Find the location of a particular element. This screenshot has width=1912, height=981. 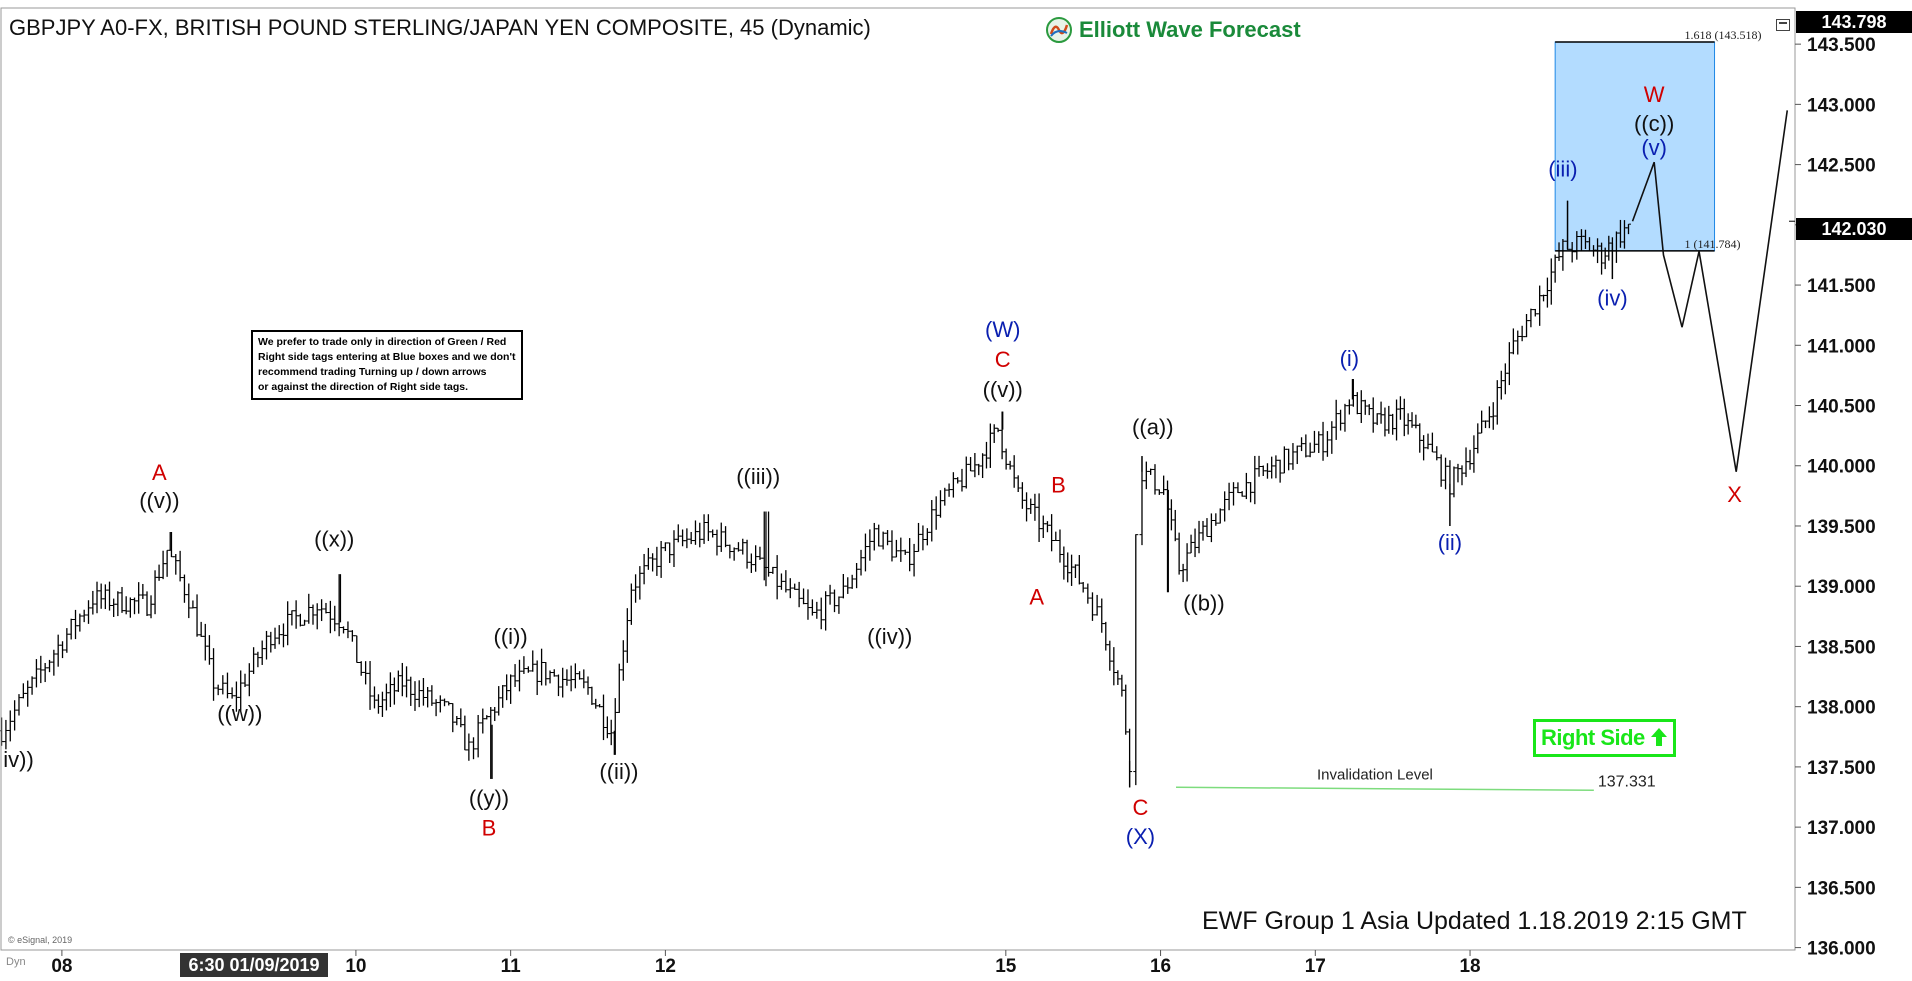

y-tick-label: 143.000 is located at coordinates (1841, 105).